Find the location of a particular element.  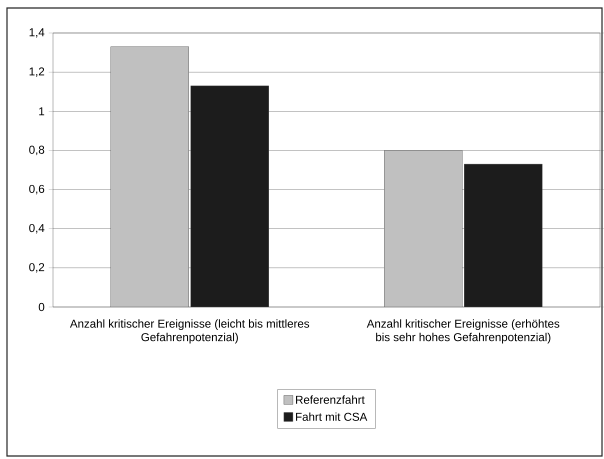

x-tick-label: Anzahl kritischer Ereignisse (leicht bis mittleres Gefahrenpotenzial) is located at coordinates (190, 331).